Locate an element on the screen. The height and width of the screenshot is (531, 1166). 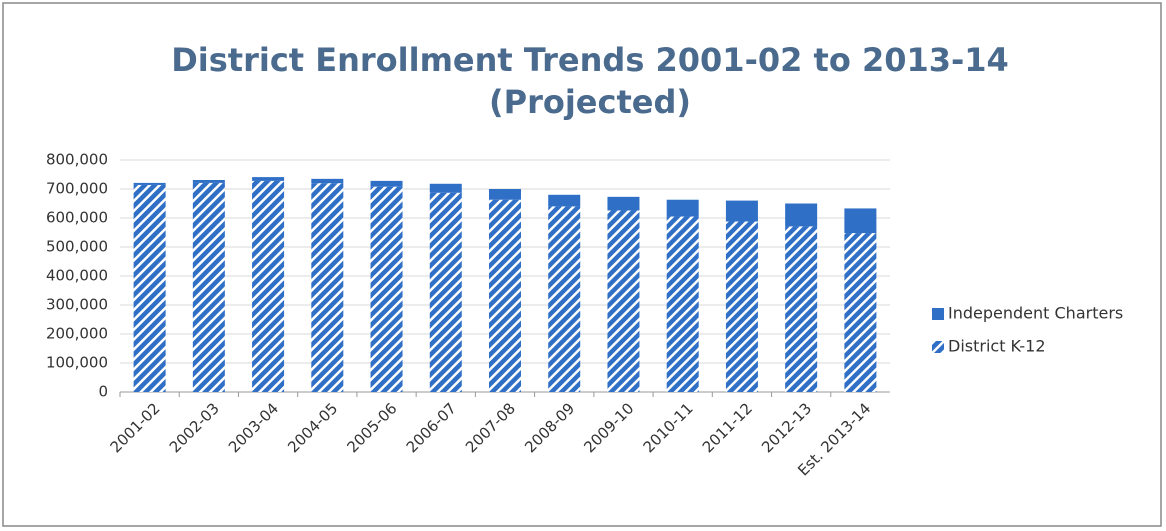
y-tick-label: 400,000 is located at coordinates (77, 276).